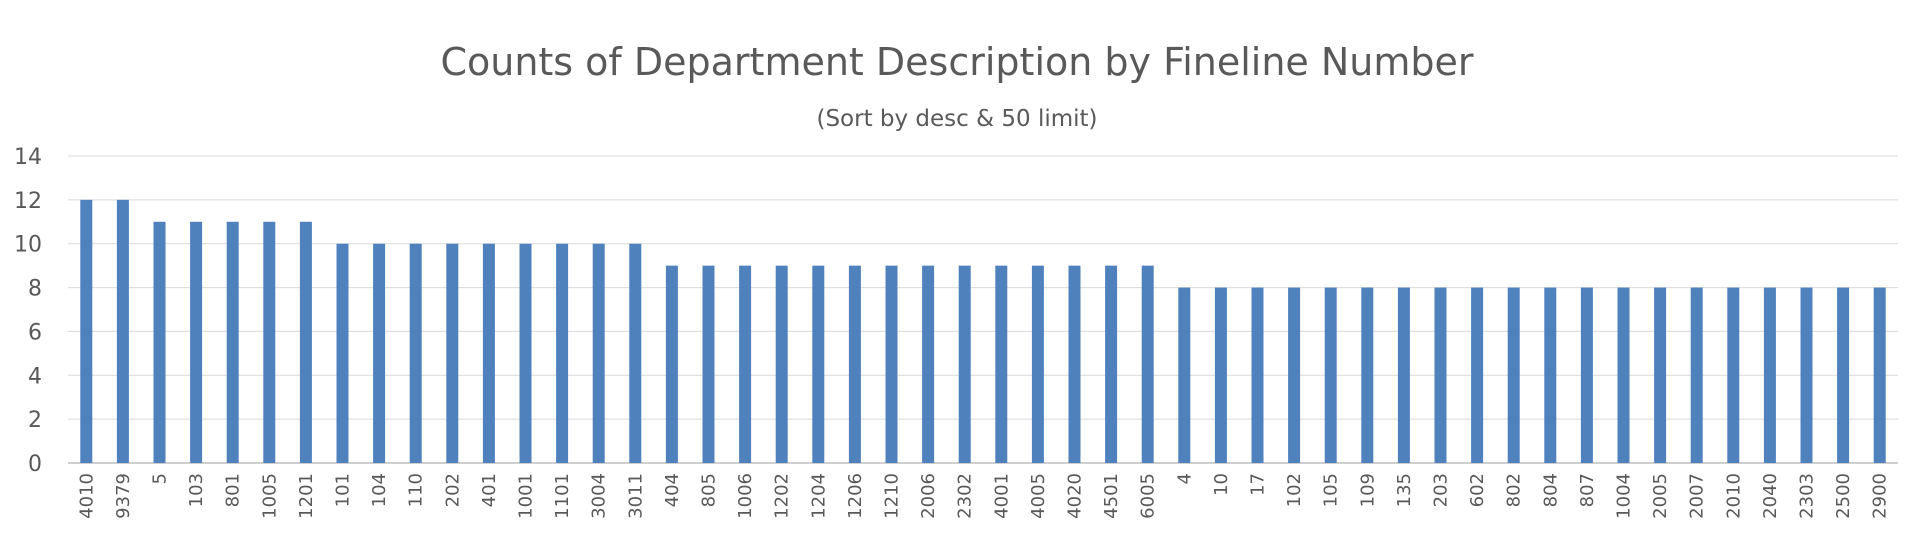  I want to click on y-tick-label: 6, so click(35, 332).